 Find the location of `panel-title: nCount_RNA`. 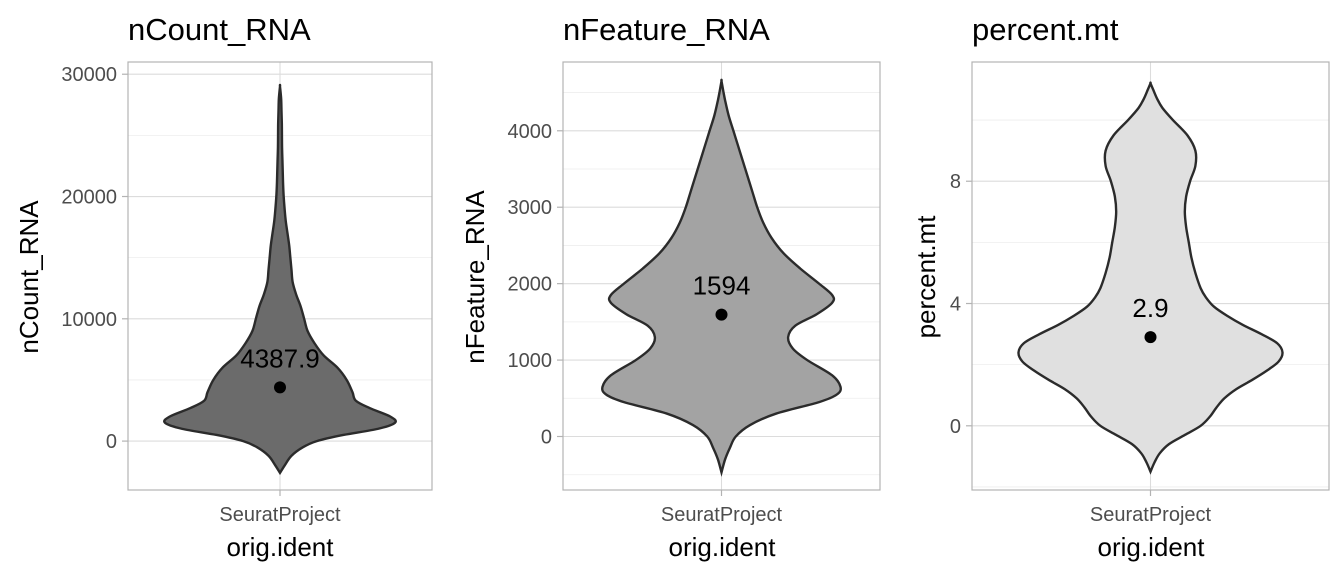

panel-title: nCount_RNA is located at coordinates (219, 29).